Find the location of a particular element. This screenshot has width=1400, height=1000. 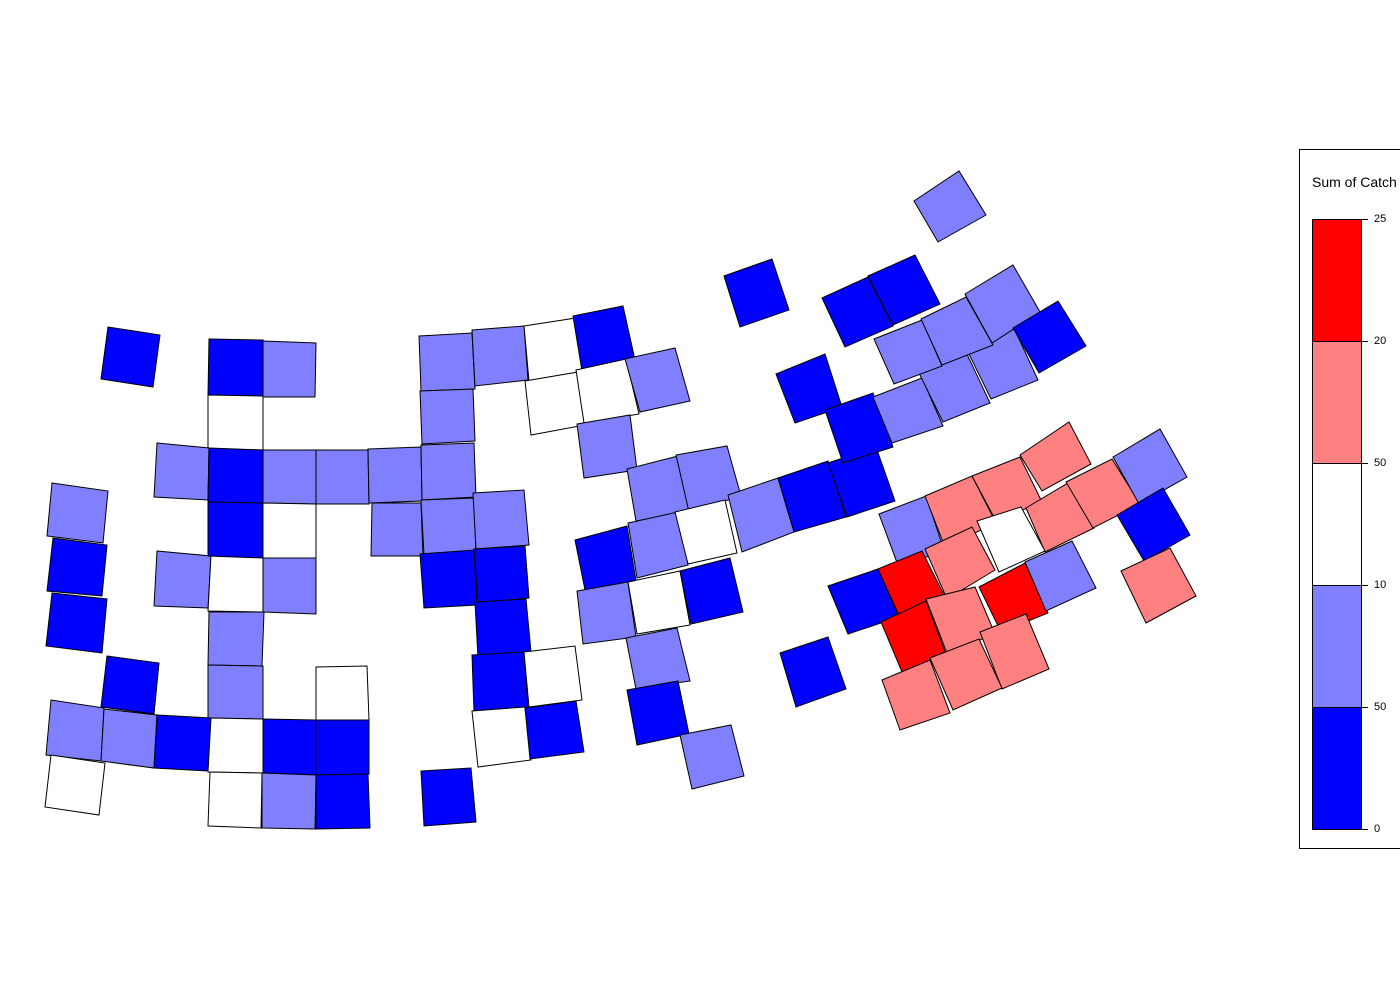

legend-tick-label: 0 is located at coordinates (1377, 829).